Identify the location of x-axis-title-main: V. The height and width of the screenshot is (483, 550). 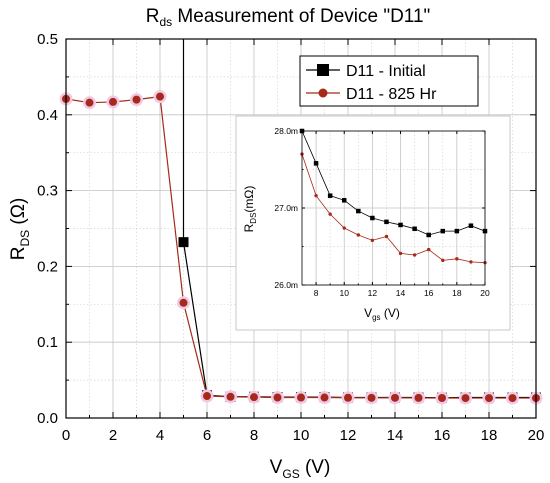
(276, 467).